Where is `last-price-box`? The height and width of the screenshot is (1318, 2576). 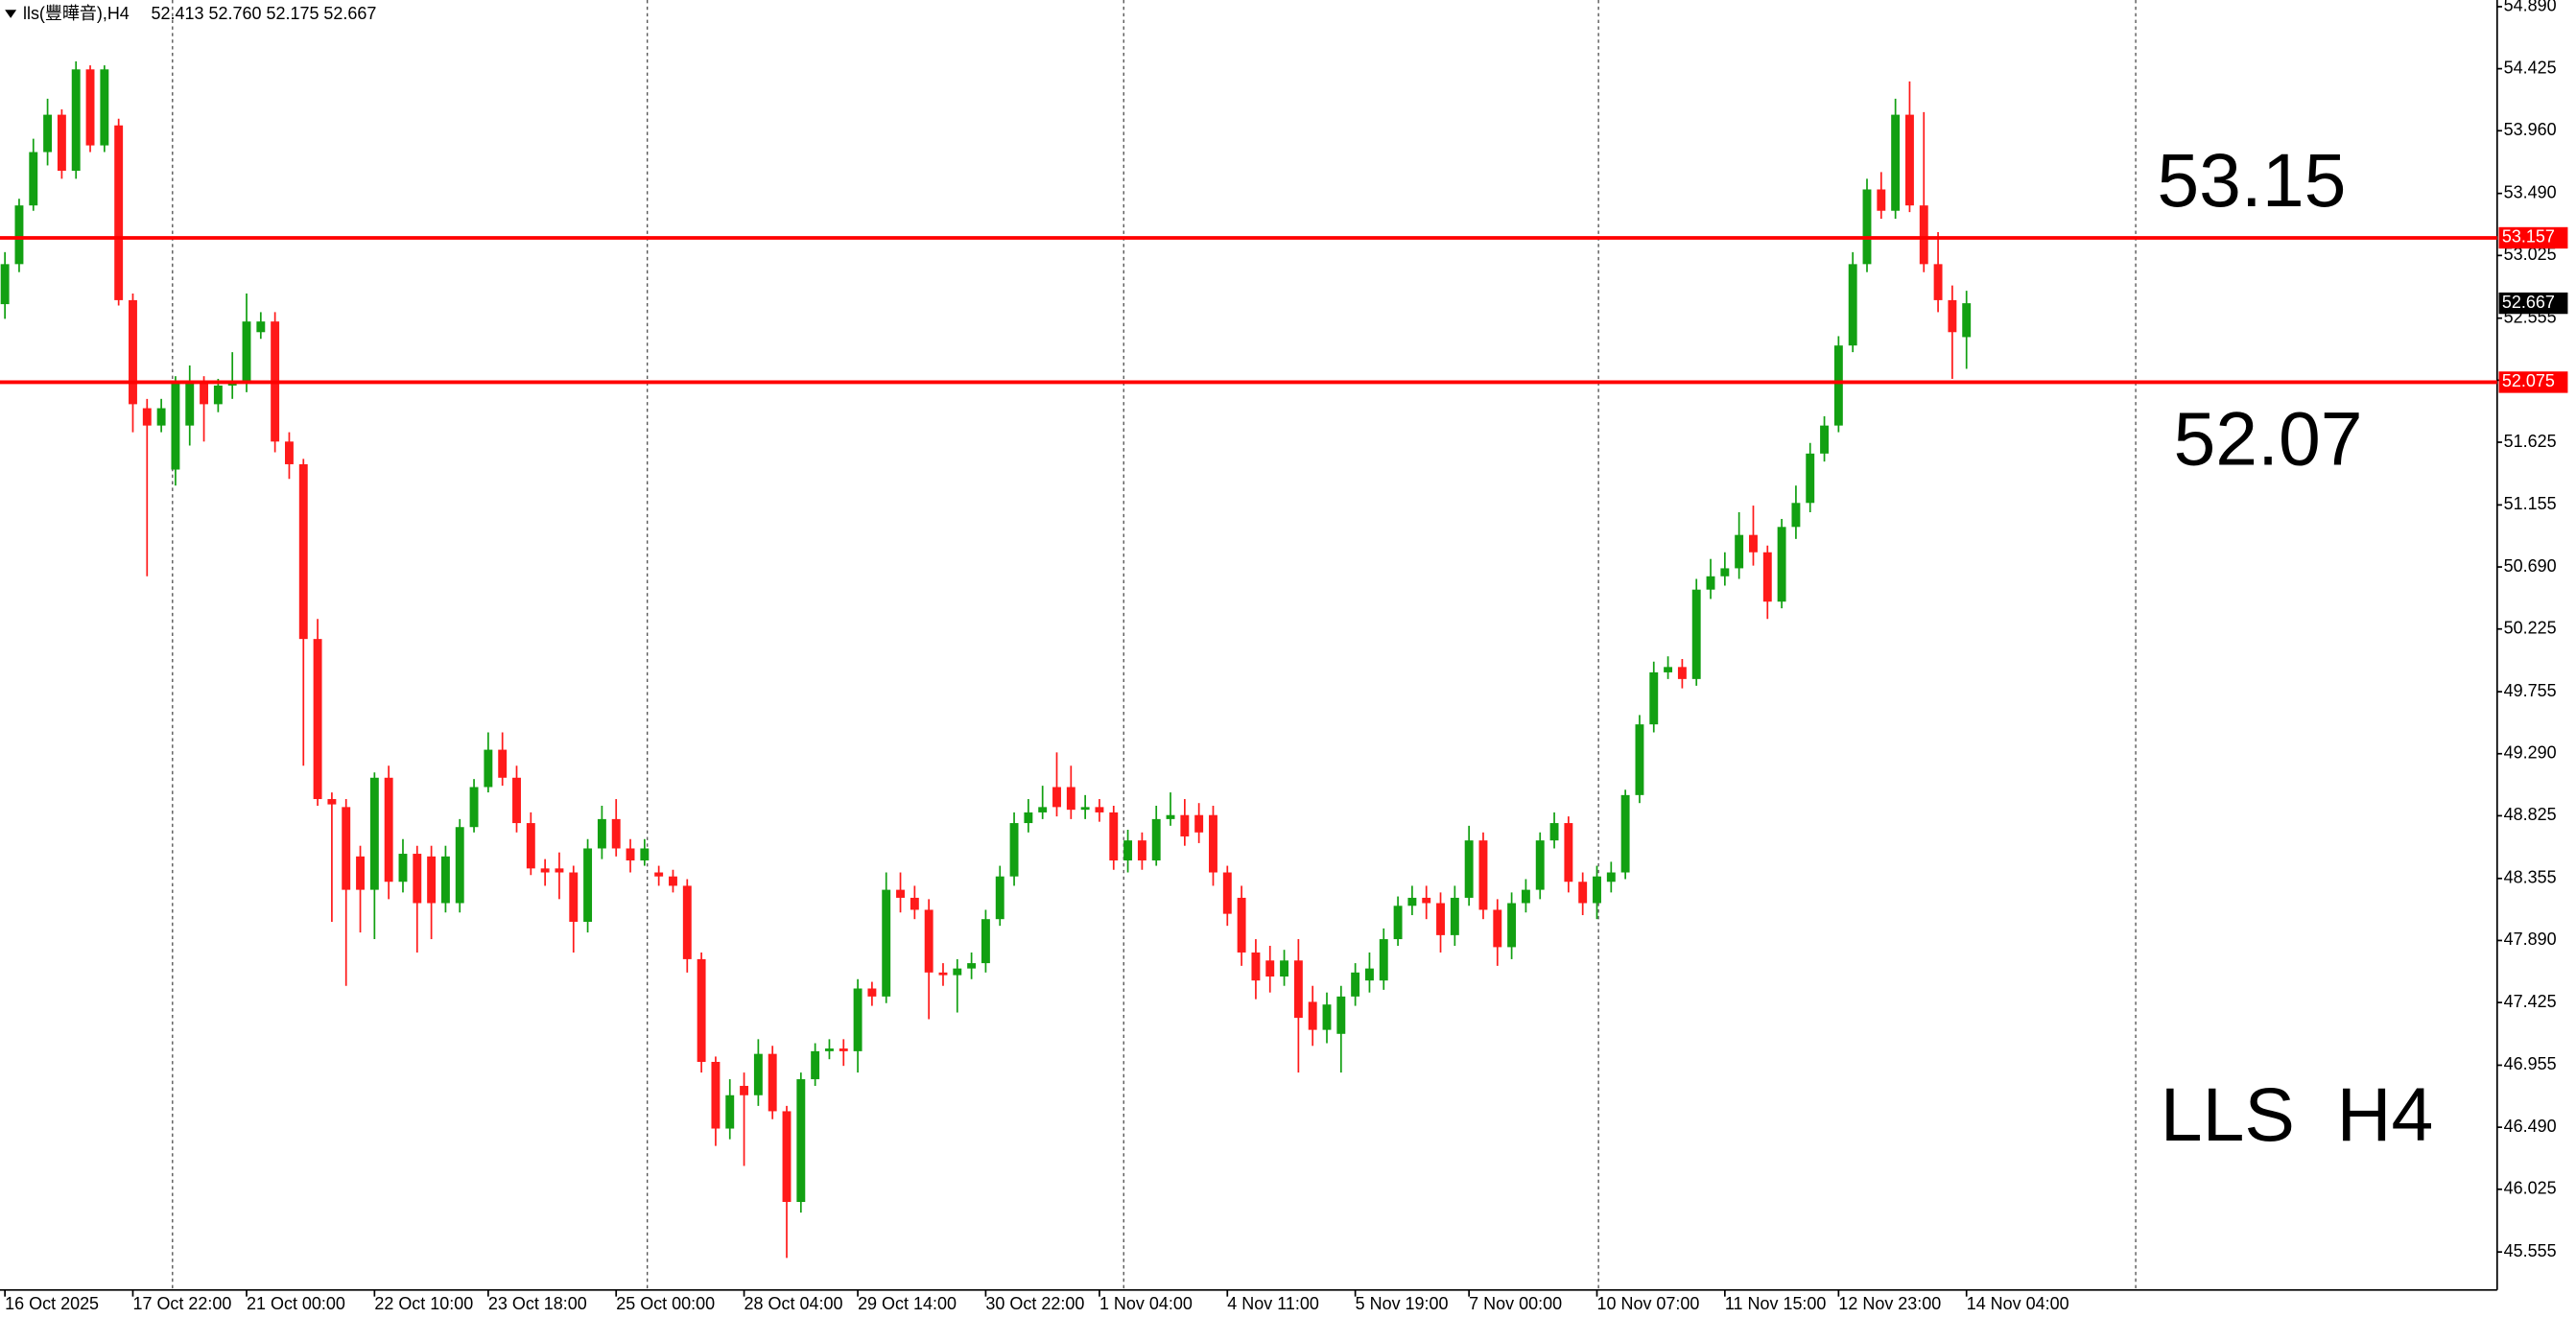
last-price-box is located at coordinates (2533, 303).